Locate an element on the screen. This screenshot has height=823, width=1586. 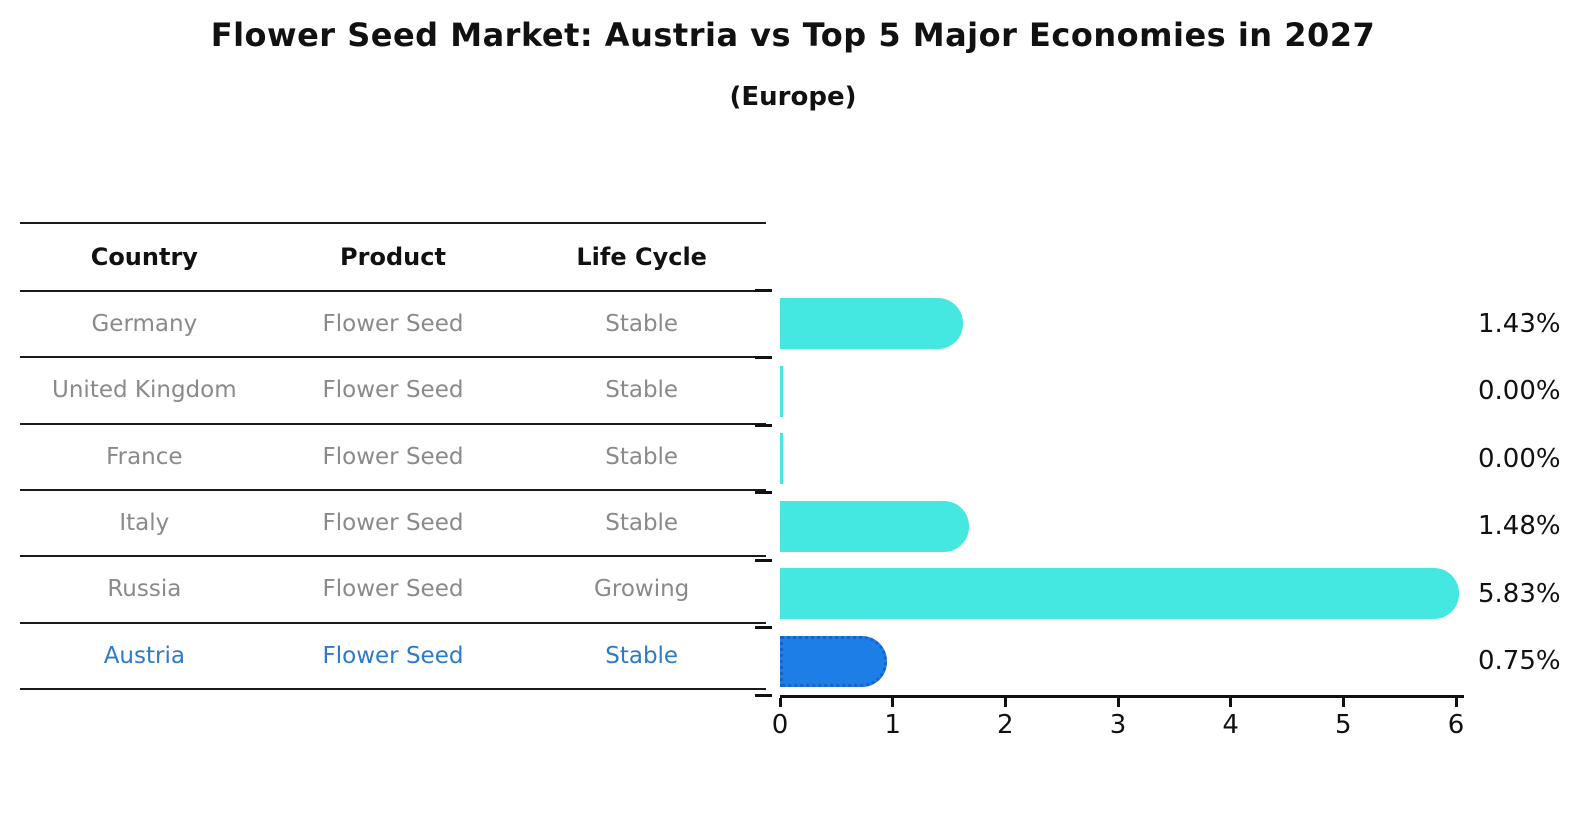
x-tick-label: 5 is located at coordinates (1343, 725).